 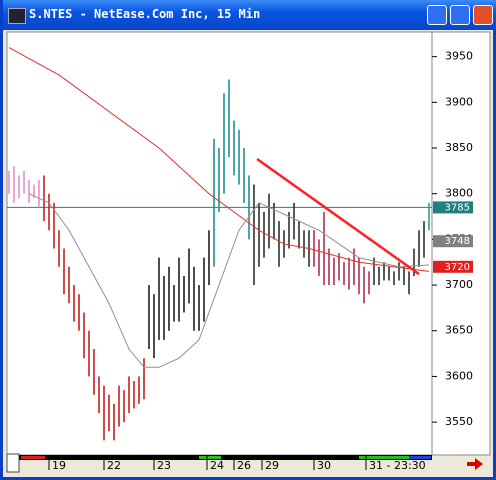 What do you see at coordinates (483, 15) in the screenshot?
I see `close-button` at bounding box center [483, 15].